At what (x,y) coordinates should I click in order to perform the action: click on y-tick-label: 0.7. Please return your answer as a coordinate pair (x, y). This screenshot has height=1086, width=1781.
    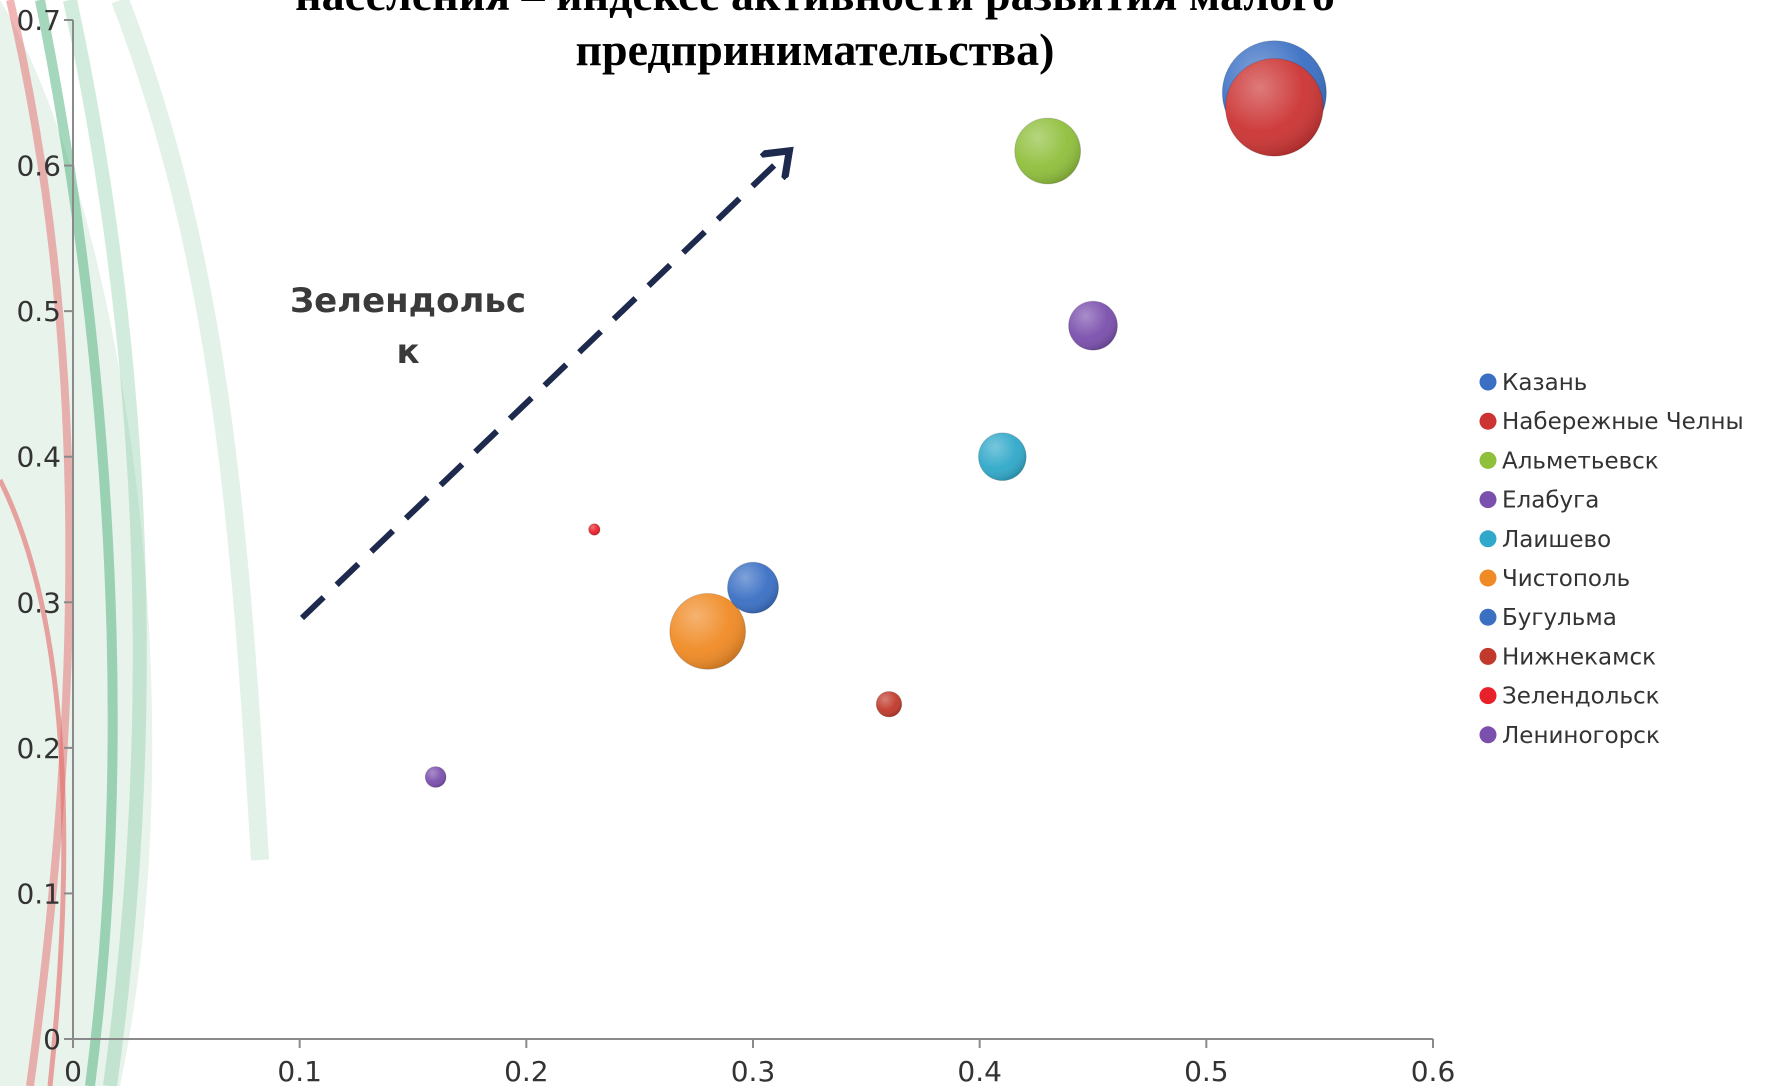
    Looking at the image, I should click on (38, 20).